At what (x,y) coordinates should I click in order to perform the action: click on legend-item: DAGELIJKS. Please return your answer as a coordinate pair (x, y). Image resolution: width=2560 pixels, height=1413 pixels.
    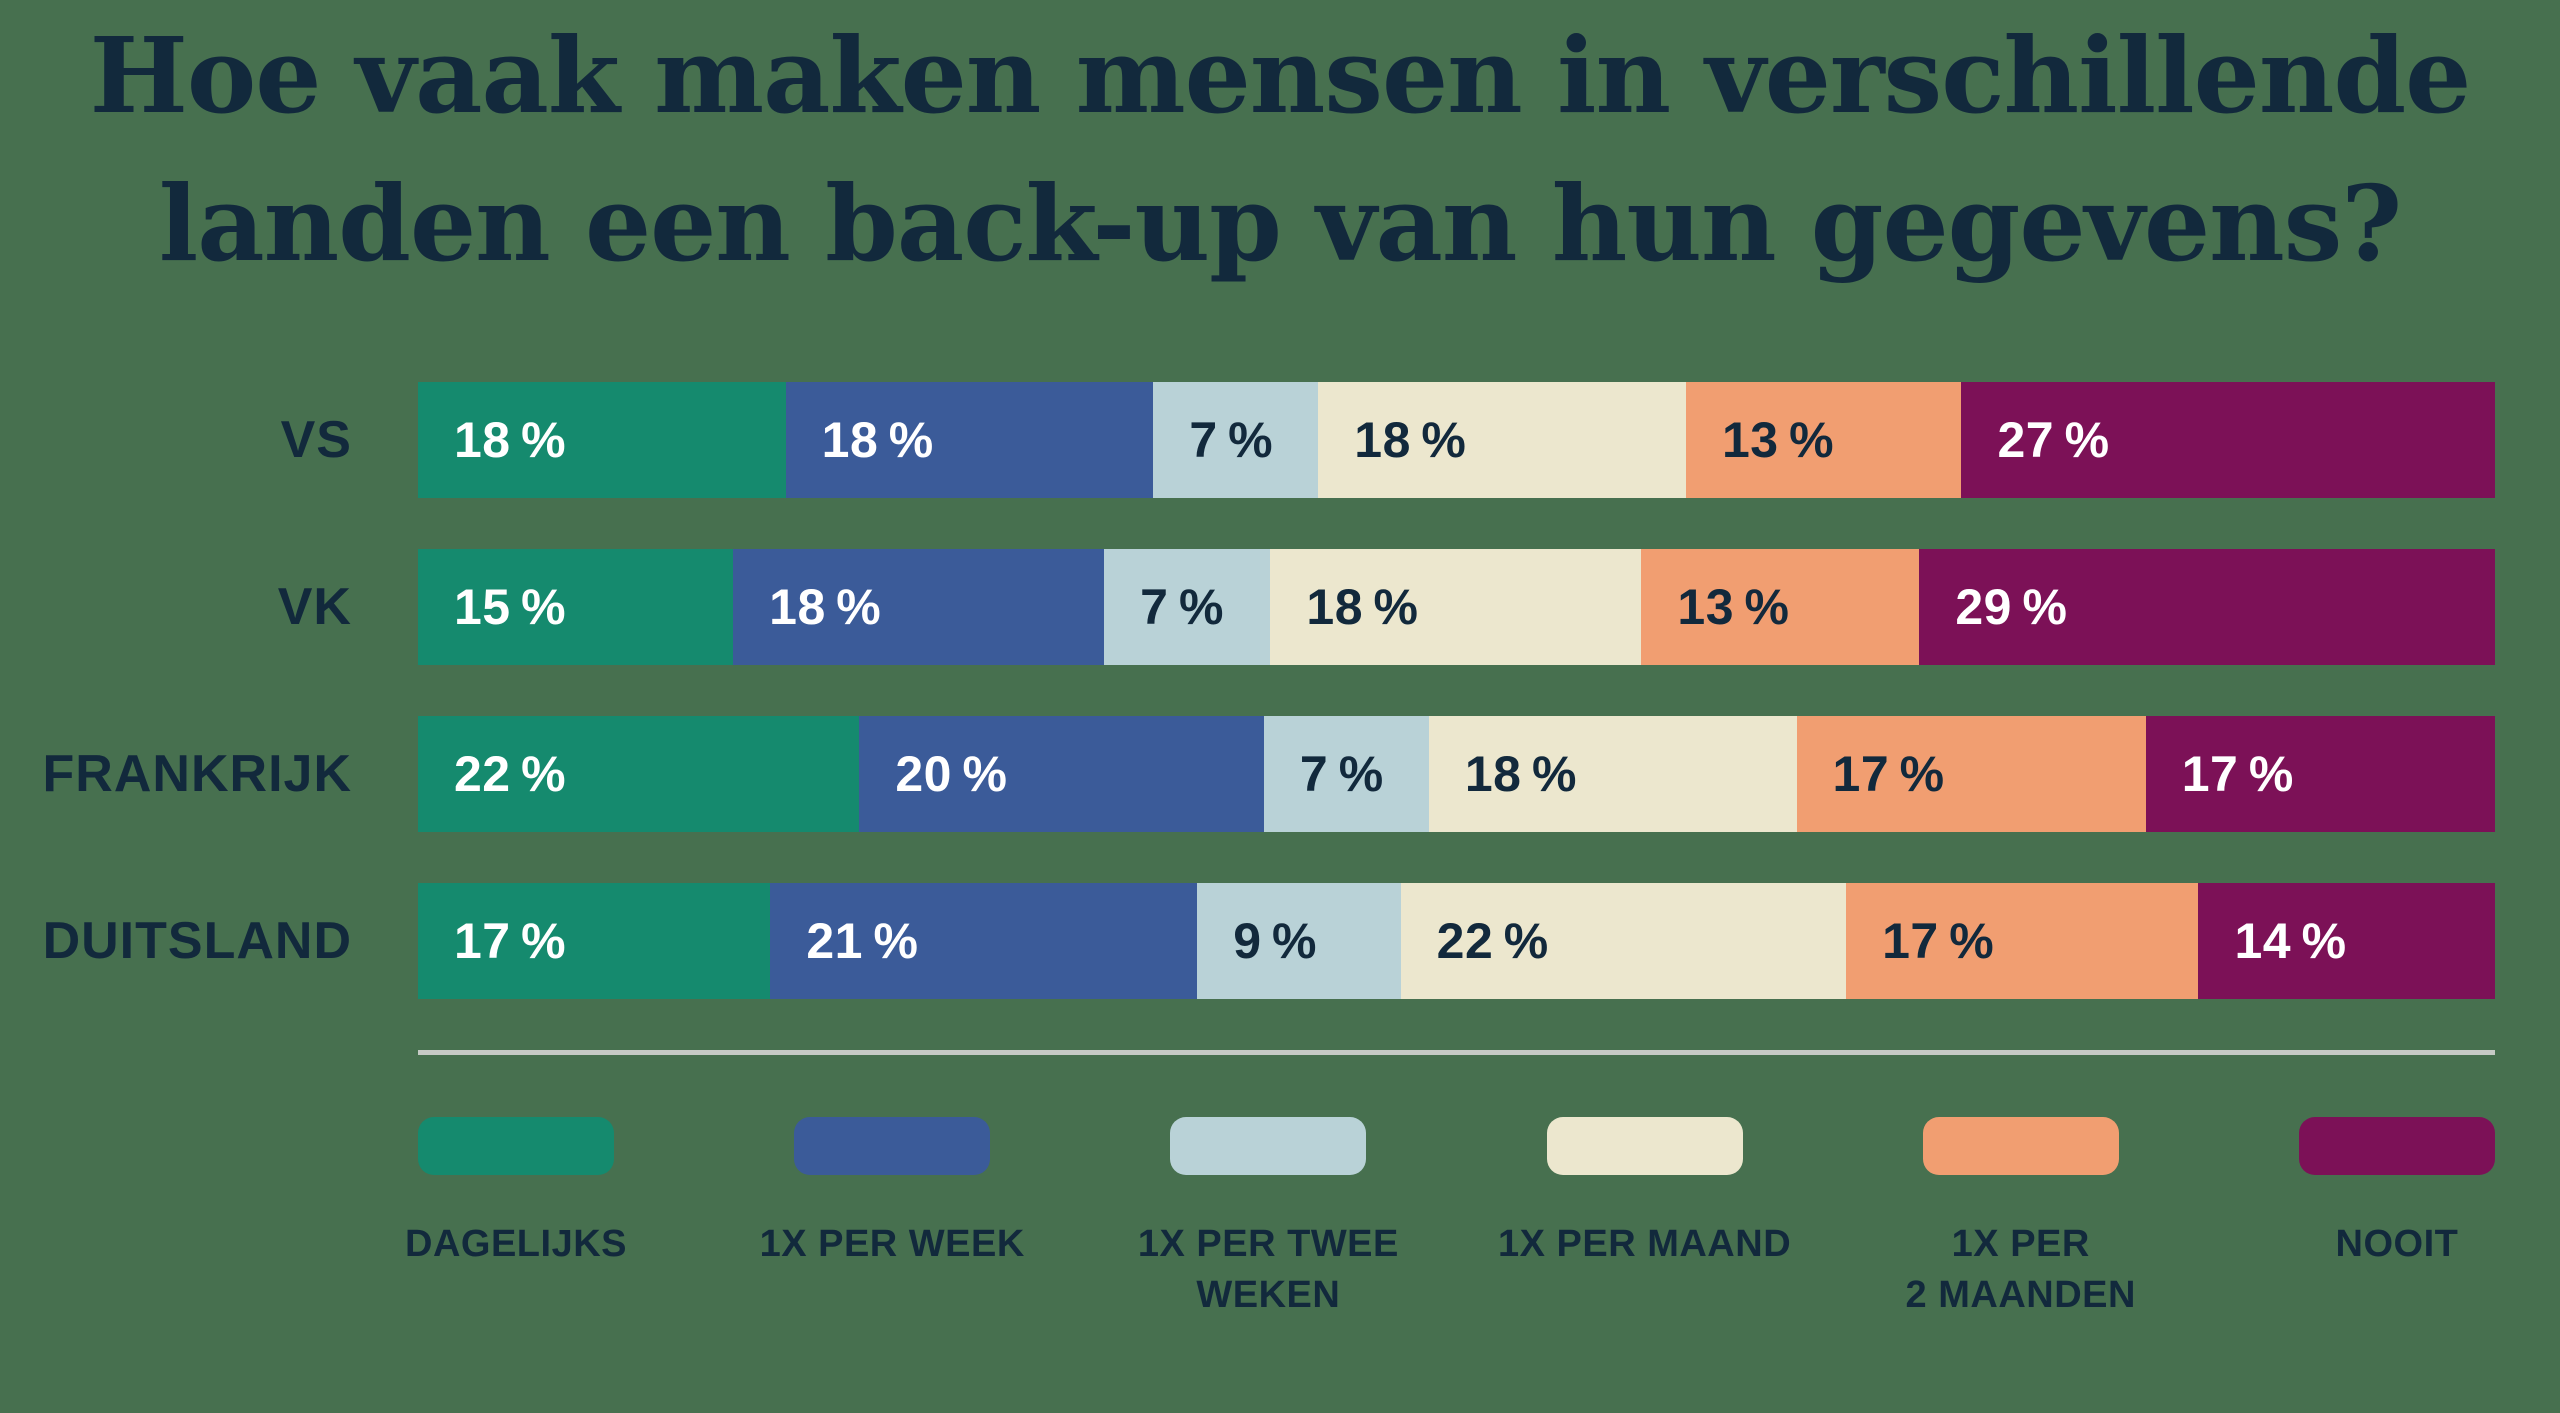
    Looking at the image, I should click on (516, 1218).